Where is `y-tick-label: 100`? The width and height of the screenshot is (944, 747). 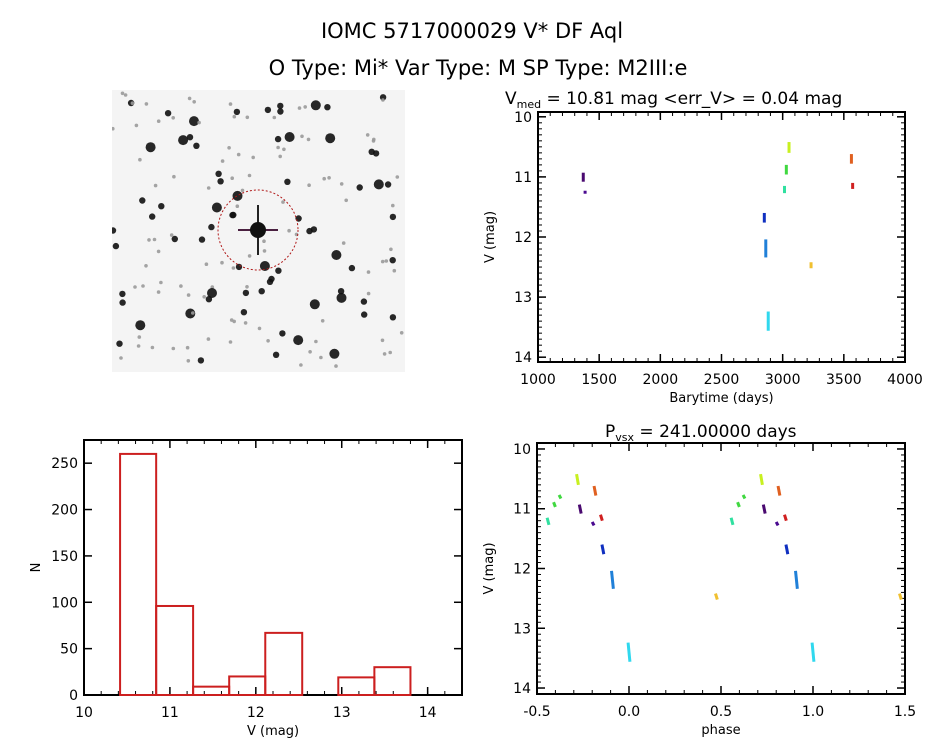
y-tick-label: 100 is located at coordinates (64, 603).